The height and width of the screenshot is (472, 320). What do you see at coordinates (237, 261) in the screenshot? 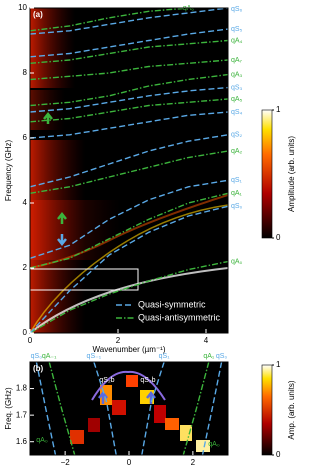
I see `mode-label: qA₀` at bounding box center [237, 261].